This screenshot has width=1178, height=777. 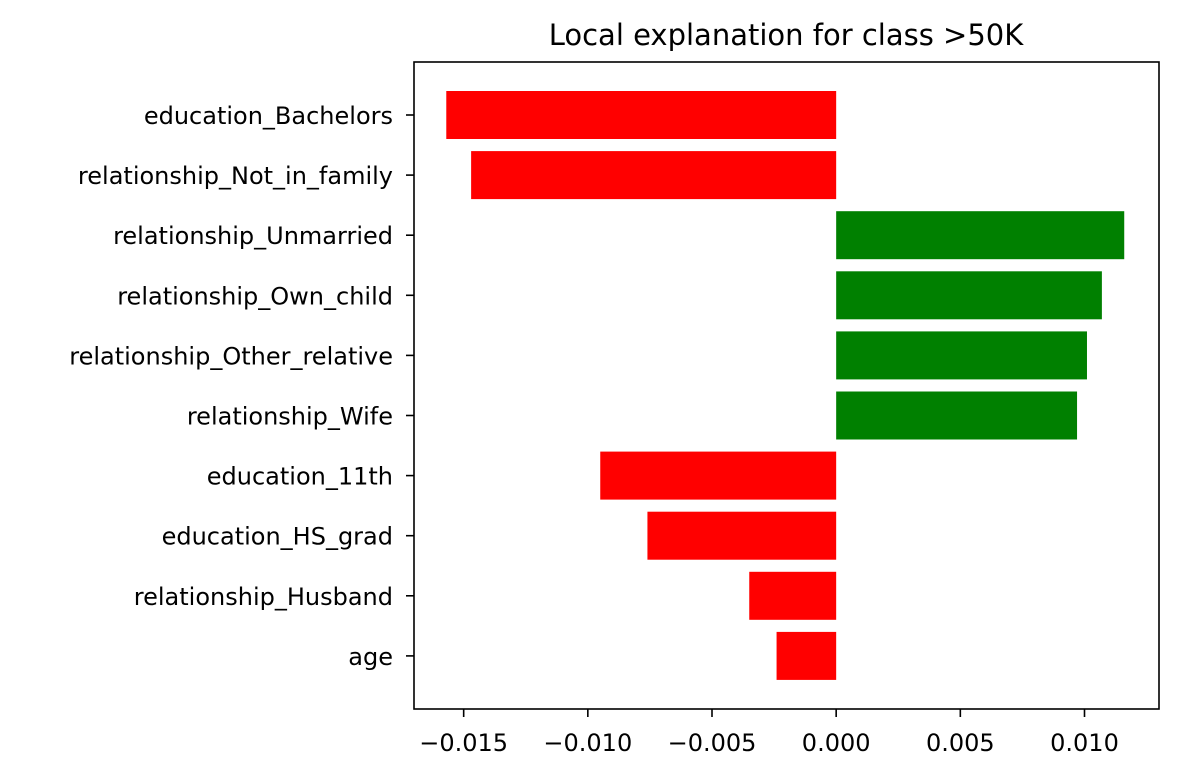 I want to click on bar-education_Bachelors, so click(x=641, y=115).